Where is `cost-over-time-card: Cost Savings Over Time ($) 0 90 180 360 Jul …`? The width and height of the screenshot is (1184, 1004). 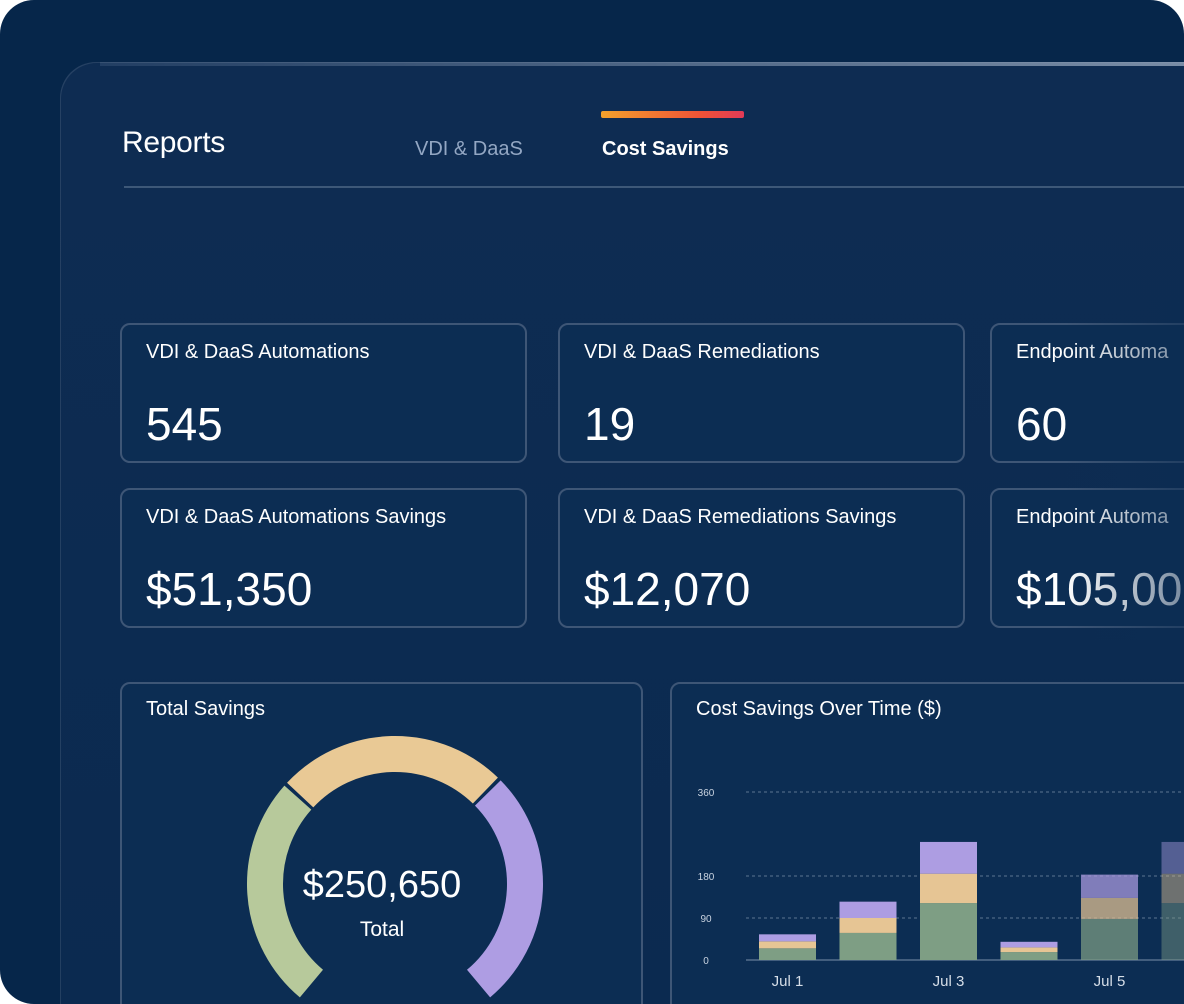
cost-over-time-card: Cost Savings Over Time ($) 0 90 180 360 Jul … is located at coordinates (927, 843).